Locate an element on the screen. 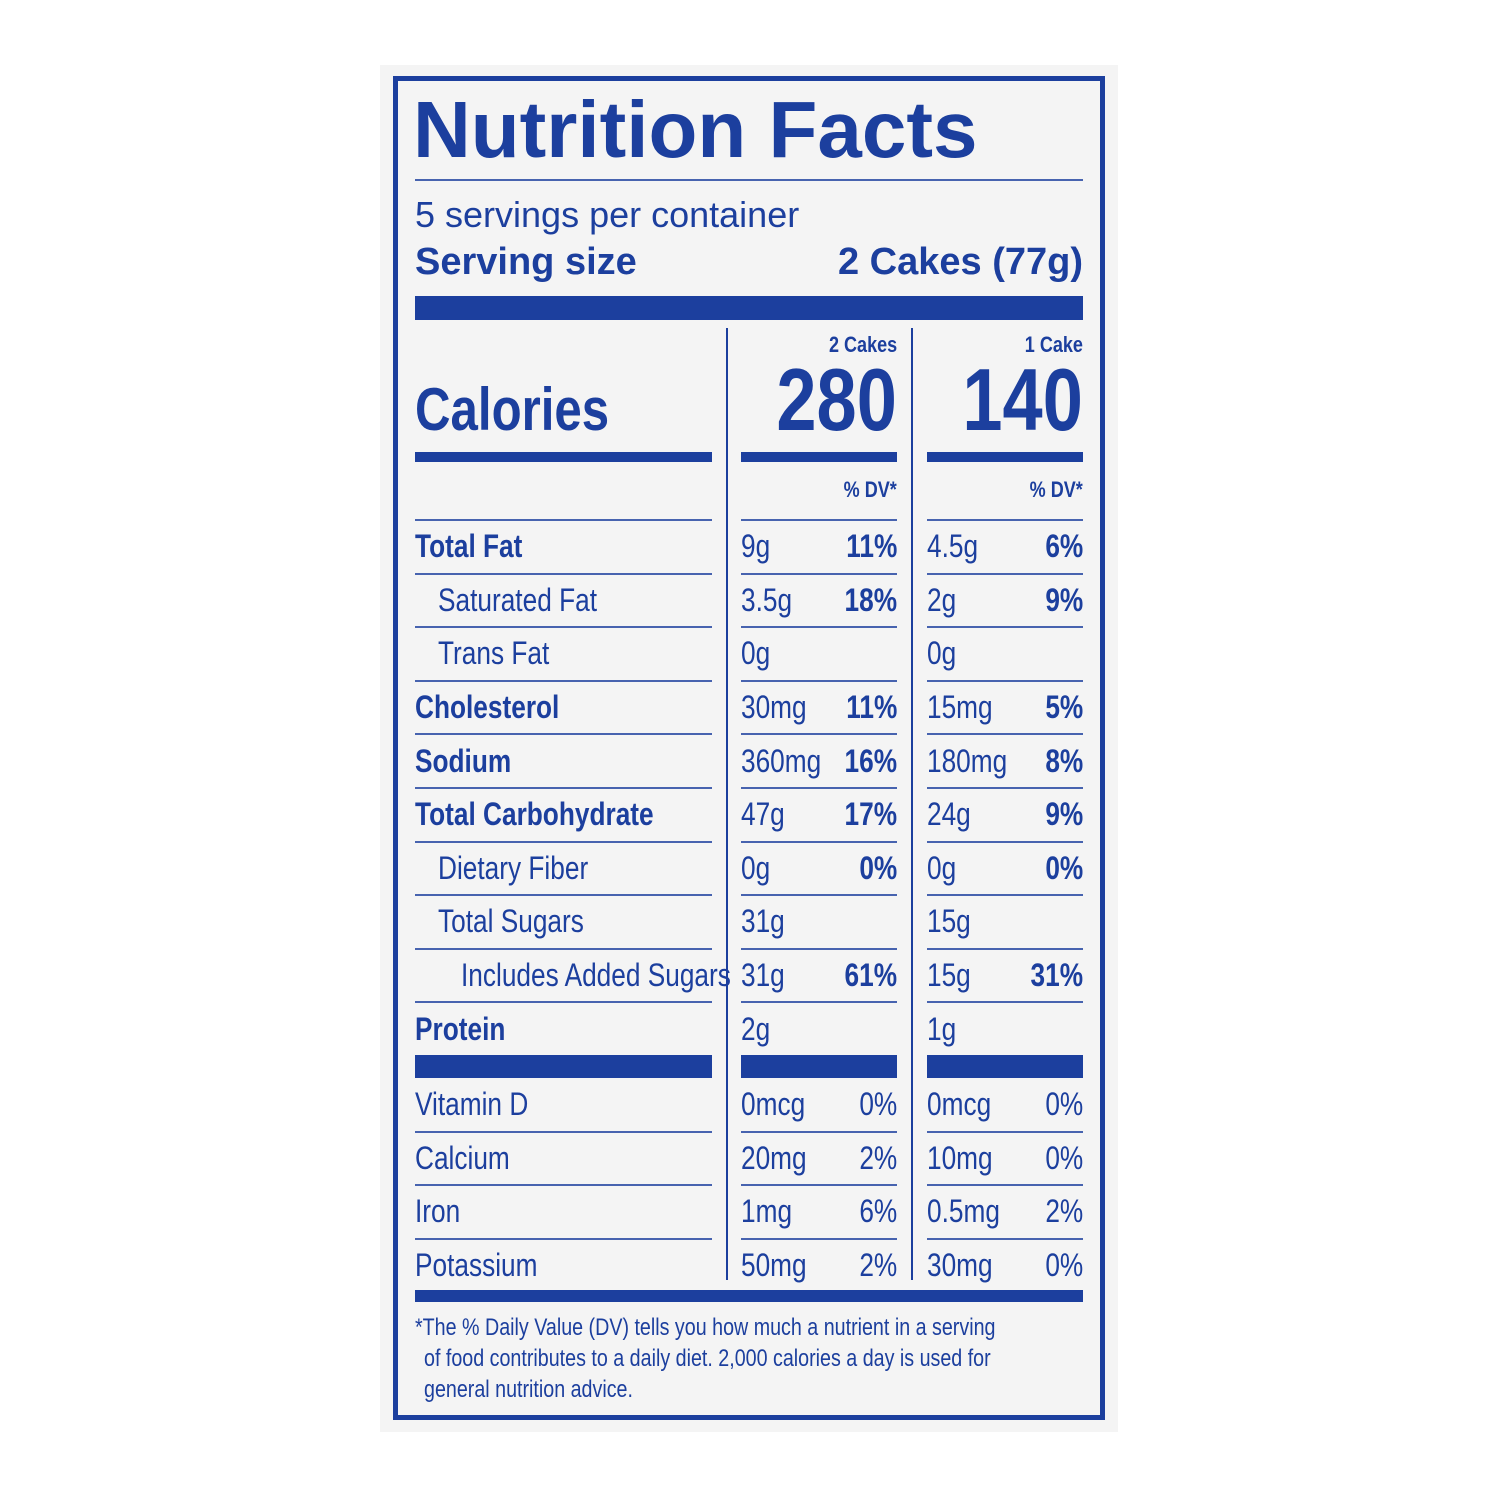 The height and width of the screenshot is (1500, 1500). nutrient-name: Cholesterol is located at coordinates (487, 707).